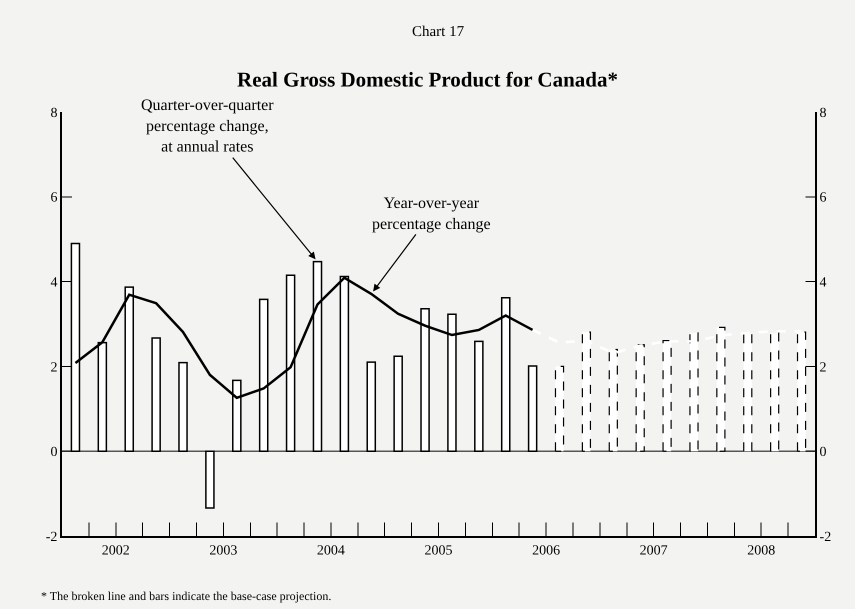  Describe the element at coordinates (330, 551) in the screenshot. I see `x-tick-label: 2004` at that location.